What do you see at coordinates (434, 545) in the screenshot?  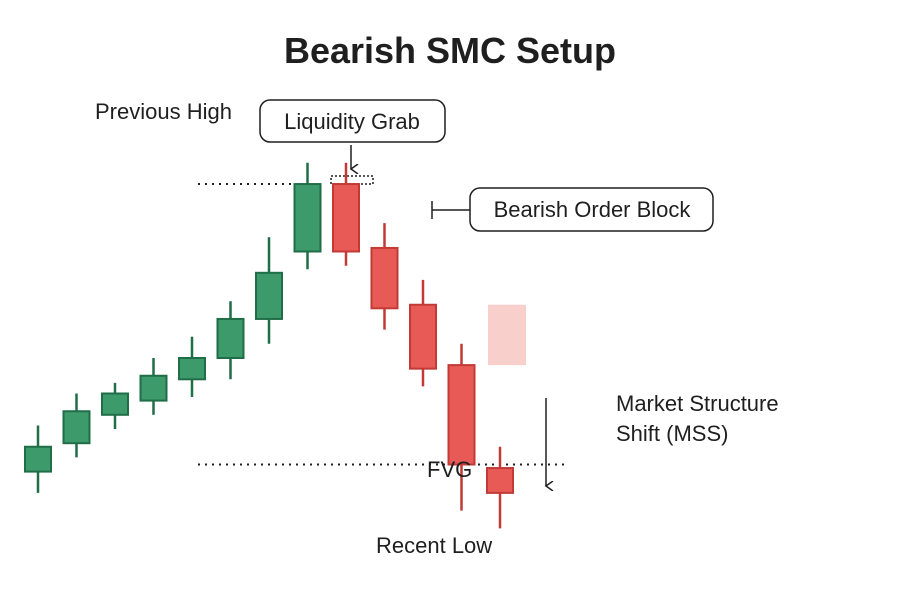 I see `recent-low-label: Recent Low` at bounding box center [434, 545].